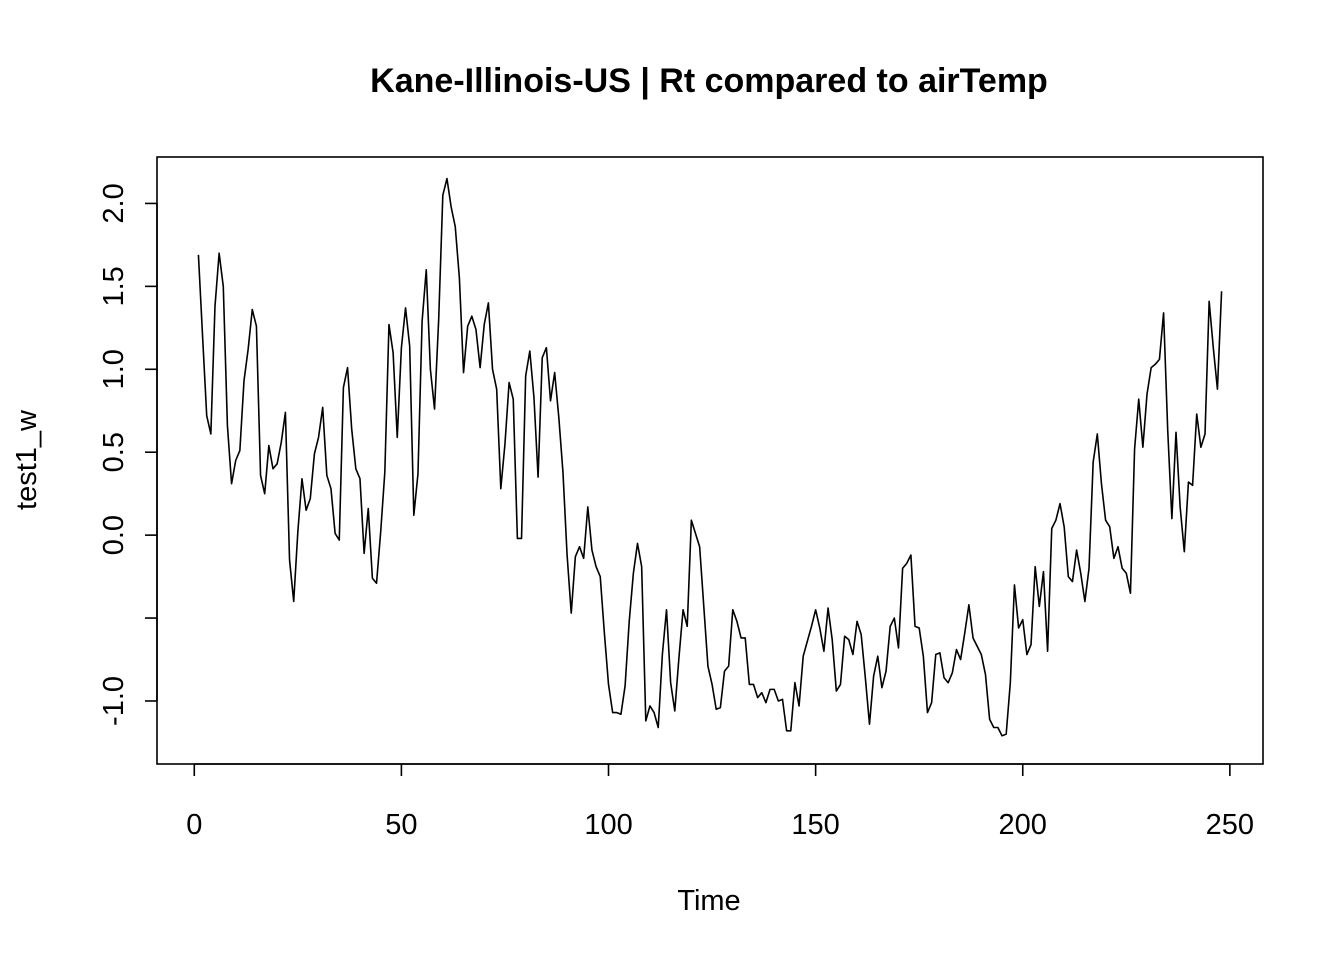 The image size is (1344, 960). I want to click on x-tick-label: 0, so click(194, 825).